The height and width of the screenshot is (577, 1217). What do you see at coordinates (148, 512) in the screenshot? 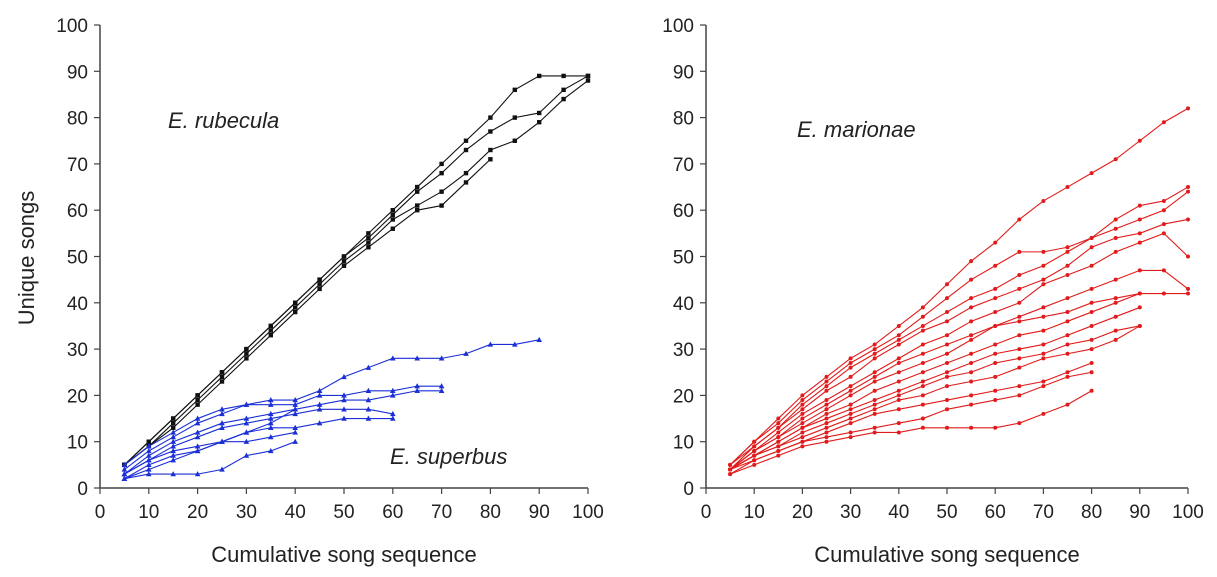
I see `x-tick-label: 10` at bounding box center [148, 512].